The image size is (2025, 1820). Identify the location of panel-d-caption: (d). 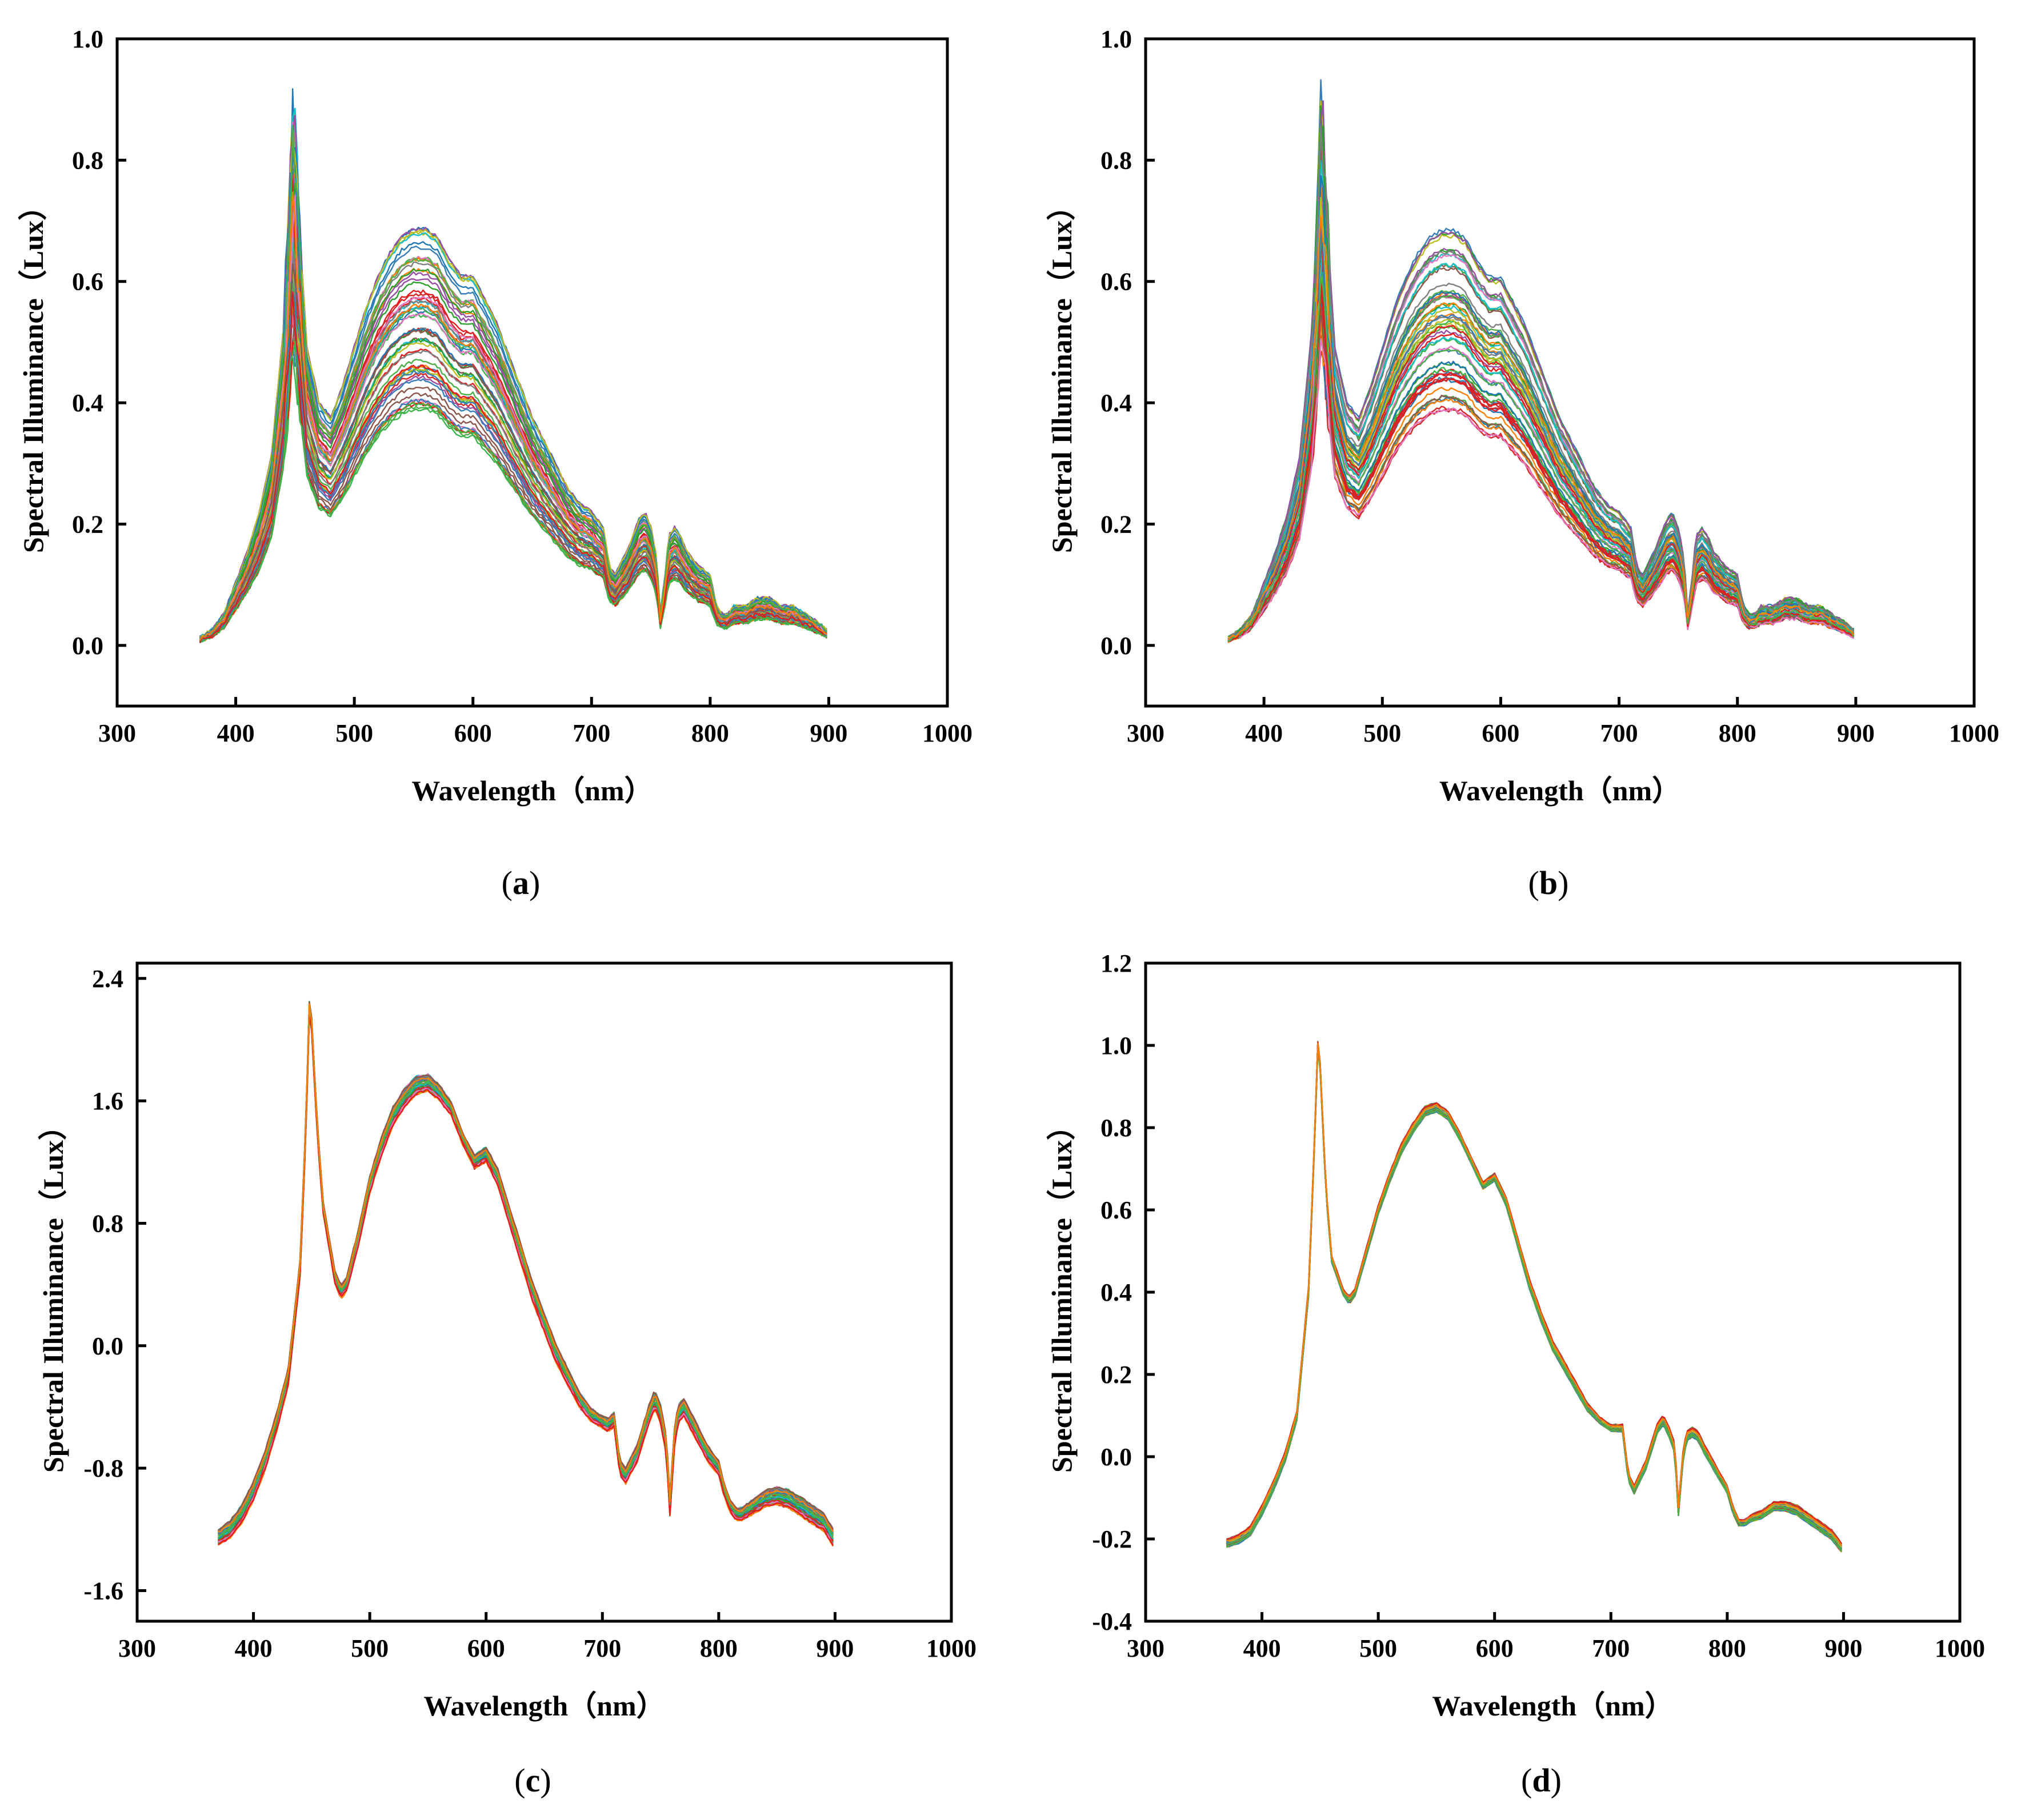
(1541, 1780).